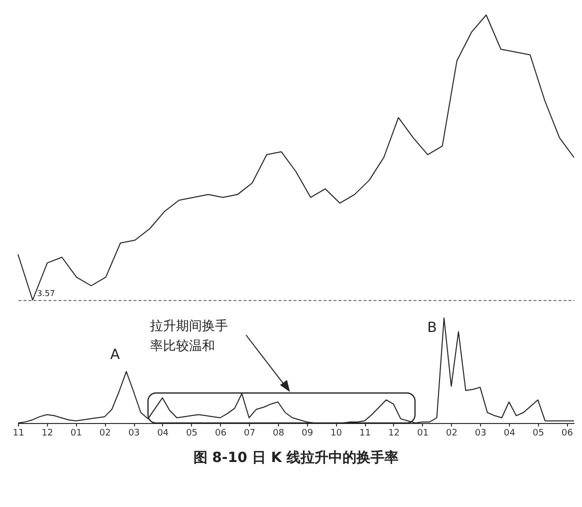  Describe the element at coordinates (308, 433) in the screenshot. I see `x-tick-label: 09` at that location.